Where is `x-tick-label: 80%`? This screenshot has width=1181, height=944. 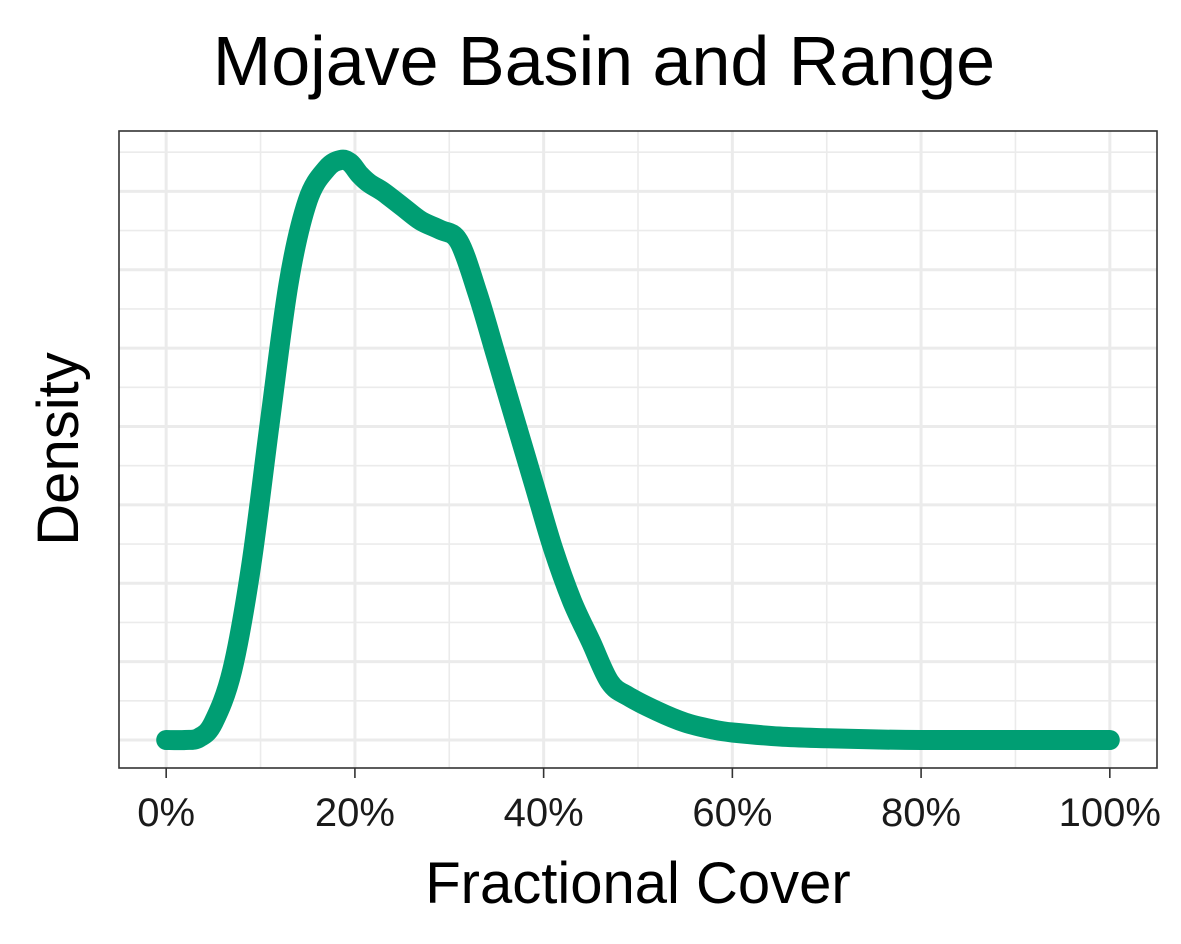 x-tick-label: 80% is located at coordinates (921, 813).